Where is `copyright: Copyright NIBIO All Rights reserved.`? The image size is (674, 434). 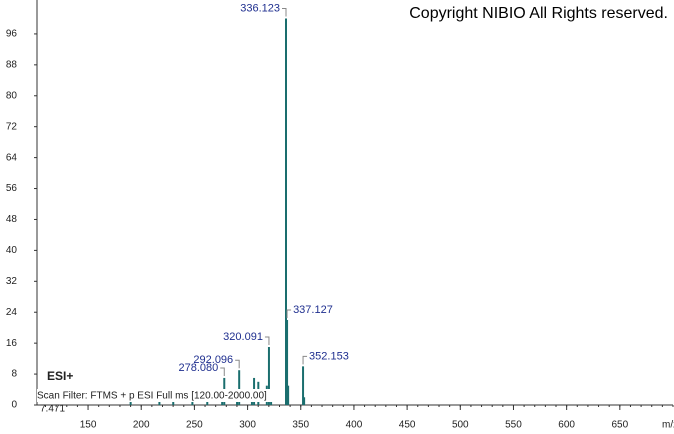 copyright: Copyright NIBIO All Rights reserved. is located at coordinates (538, 13).